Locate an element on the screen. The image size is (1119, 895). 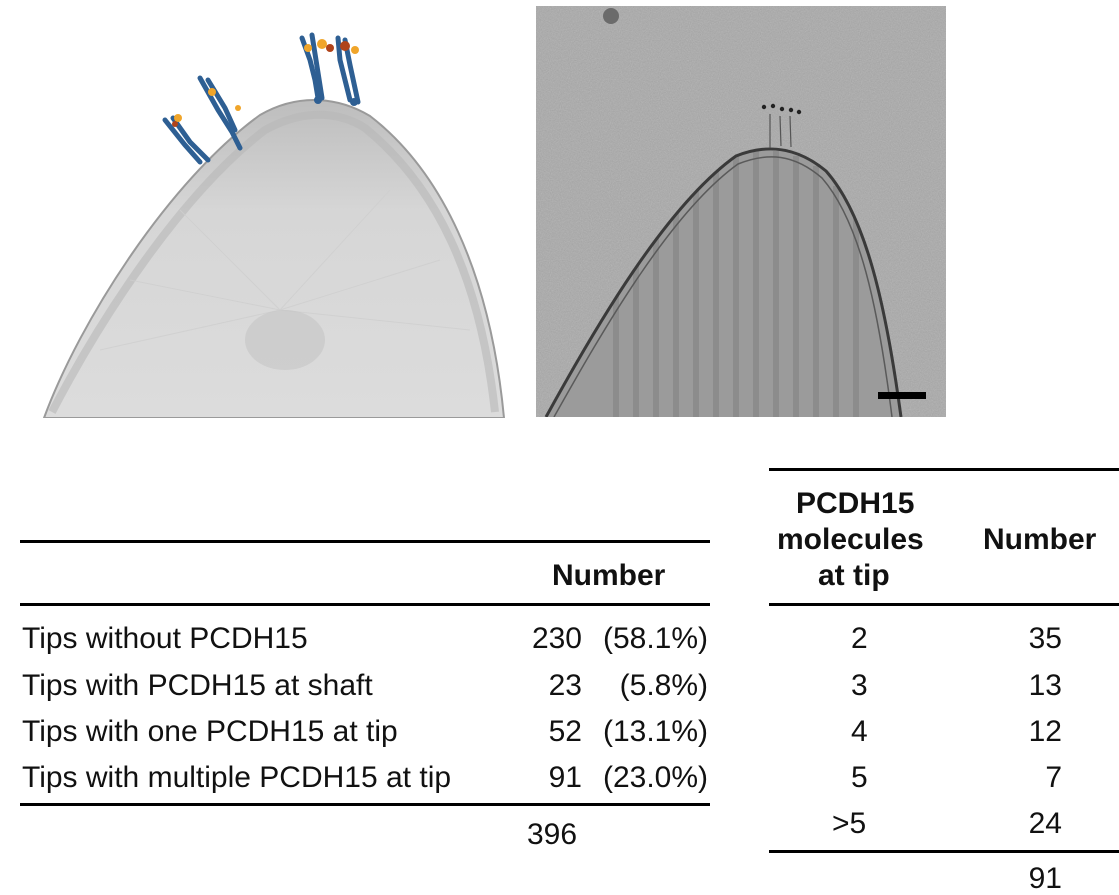
table2-row-molecules: >5 is located at coordinates (849, 823).